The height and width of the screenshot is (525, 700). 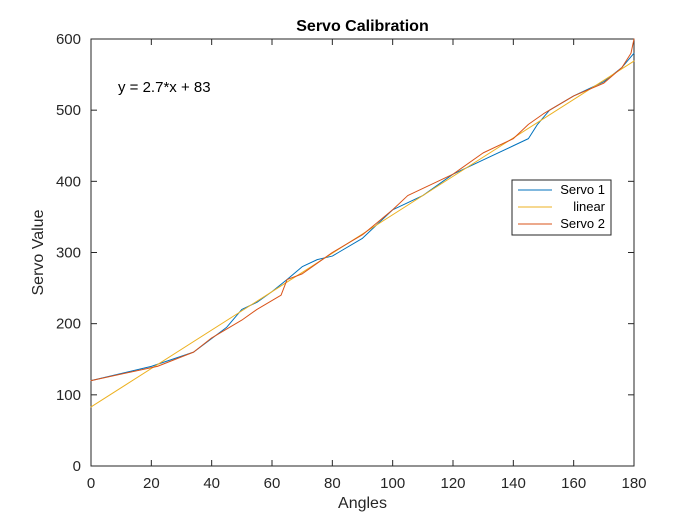 I want to click on x-tick-label: 100, so click(x=392, y=483).